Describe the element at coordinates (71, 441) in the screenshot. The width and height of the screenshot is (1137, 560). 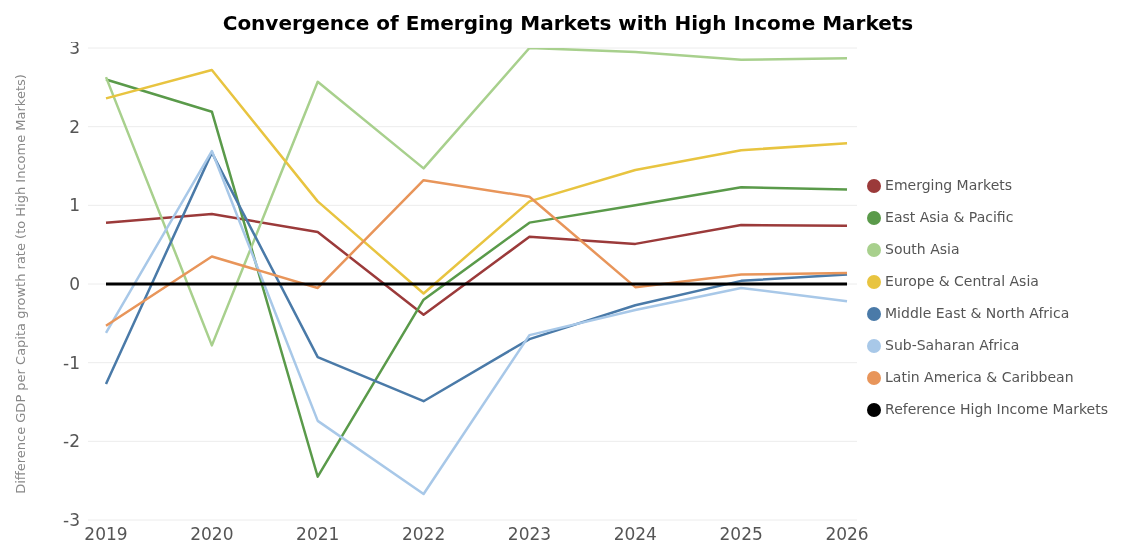
I see `y-tick-label: -2` at that location.